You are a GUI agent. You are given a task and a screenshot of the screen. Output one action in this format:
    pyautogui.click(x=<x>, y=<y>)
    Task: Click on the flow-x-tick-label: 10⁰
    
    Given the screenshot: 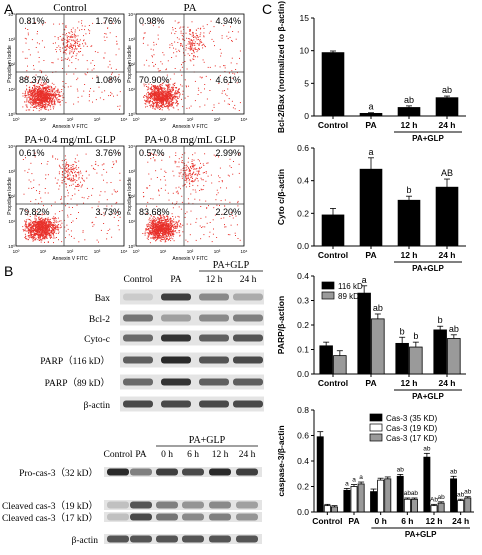 What is the action you would take?
    pyautogui.click(x=16, y=251)
    